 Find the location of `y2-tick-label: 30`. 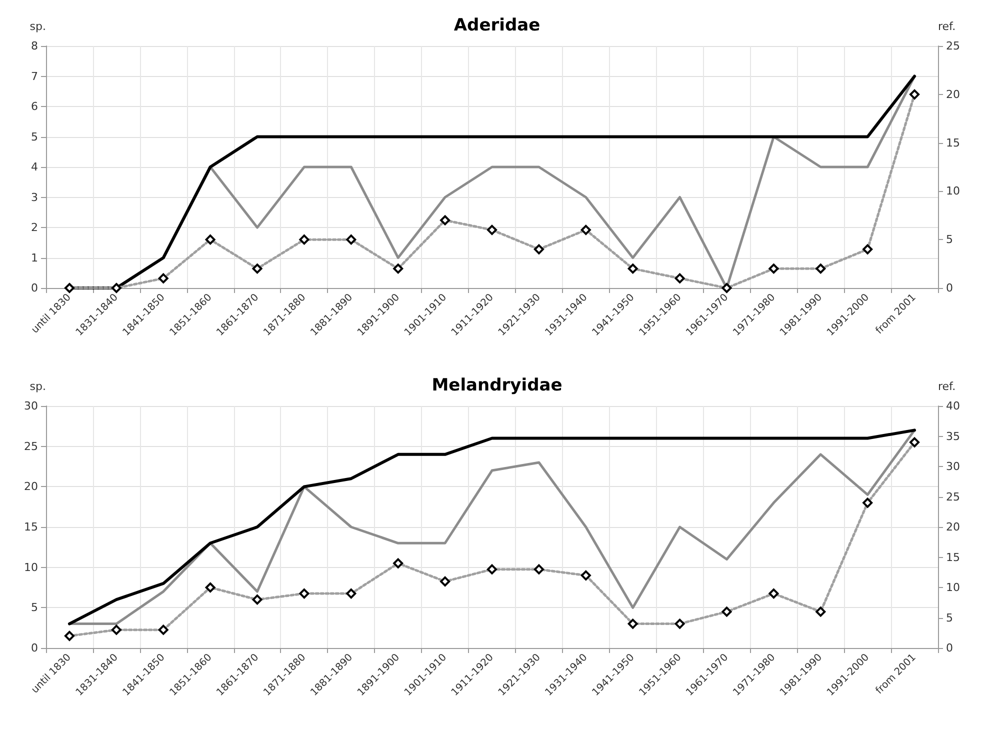

y2-tick-label: 30 is located at coordinates (953, 466).